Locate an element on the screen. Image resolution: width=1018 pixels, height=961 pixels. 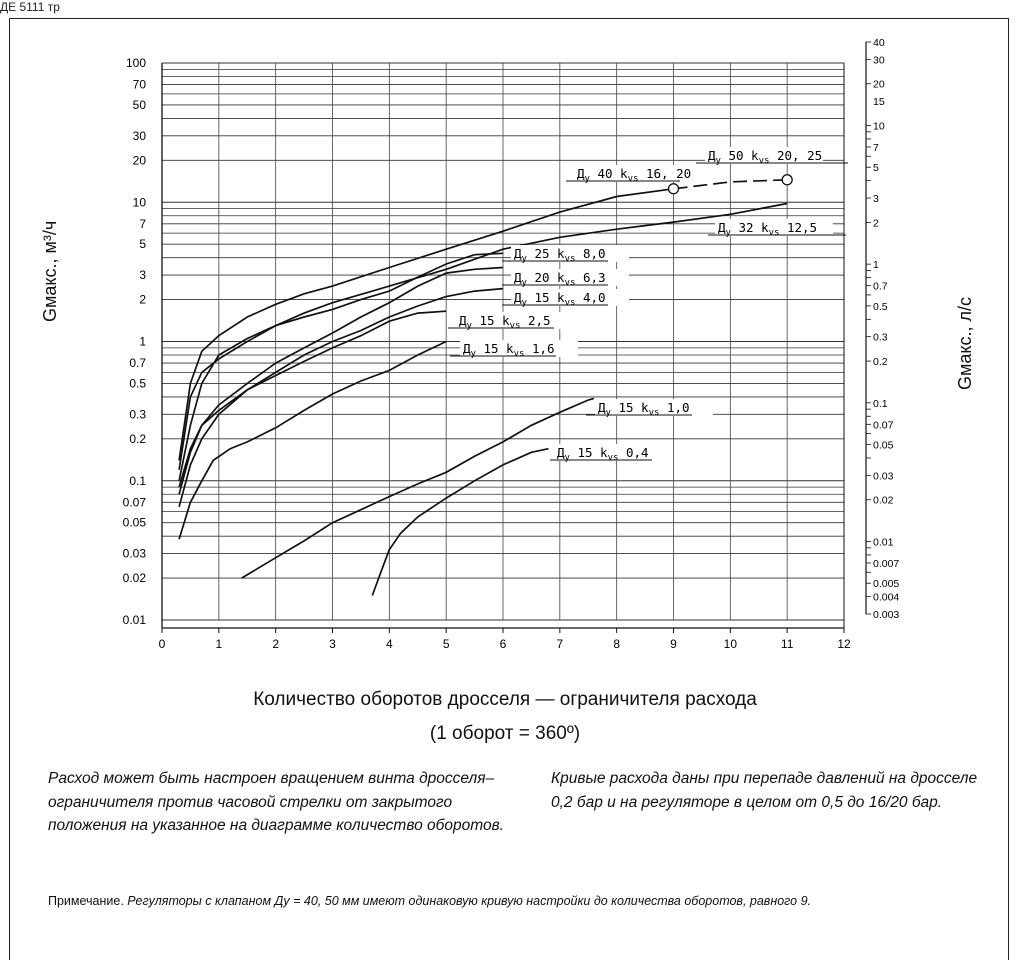
footnote-lead: Примечание. is located at coordinates (86, 901).